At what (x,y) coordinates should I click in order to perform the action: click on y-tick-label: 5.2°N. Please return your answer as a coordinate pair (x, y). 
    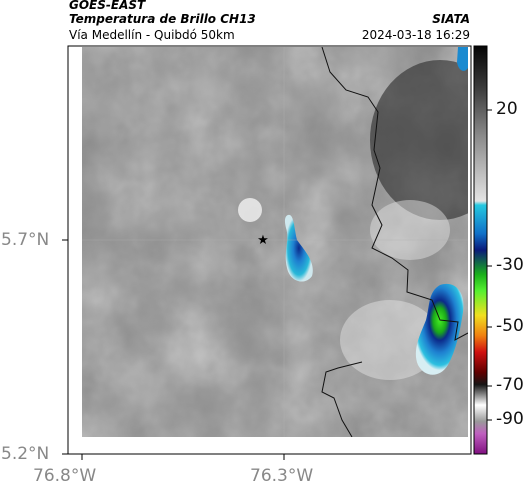
    Looking at the image, I should click on (25, 454).